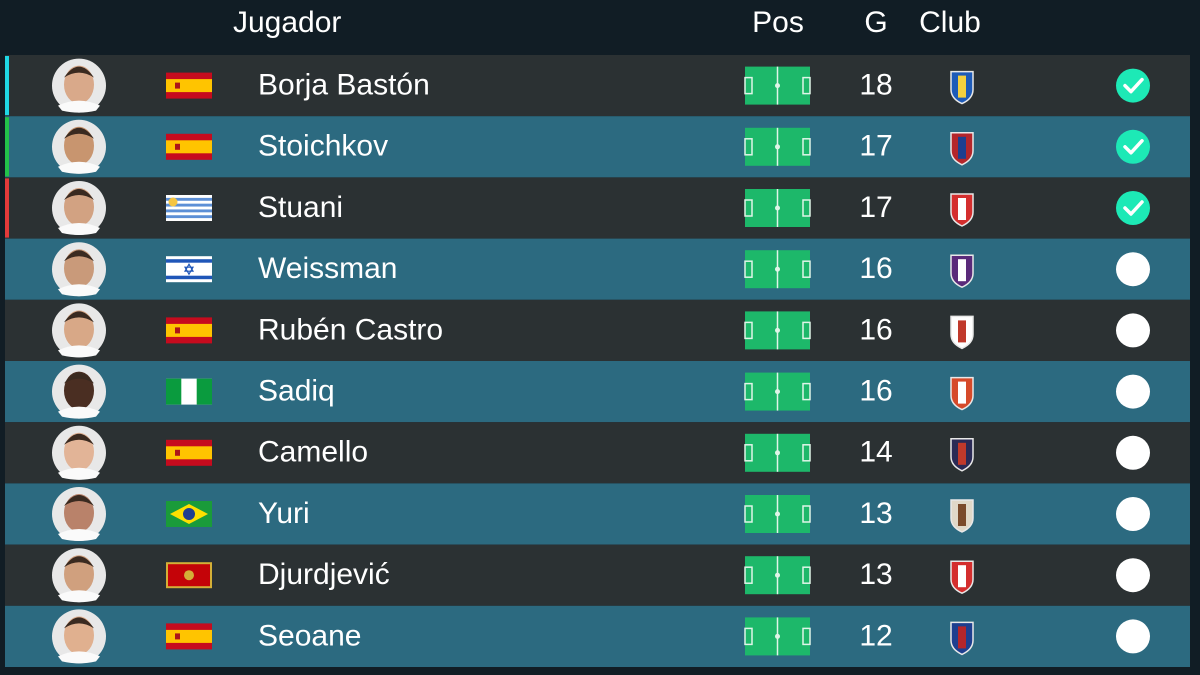 This screenshot has width=1200, height=675. What do you see at coordinates (597, 269) in the screenshot?
I see `table-row: Weissman 16` at bounding box center [597, 269].